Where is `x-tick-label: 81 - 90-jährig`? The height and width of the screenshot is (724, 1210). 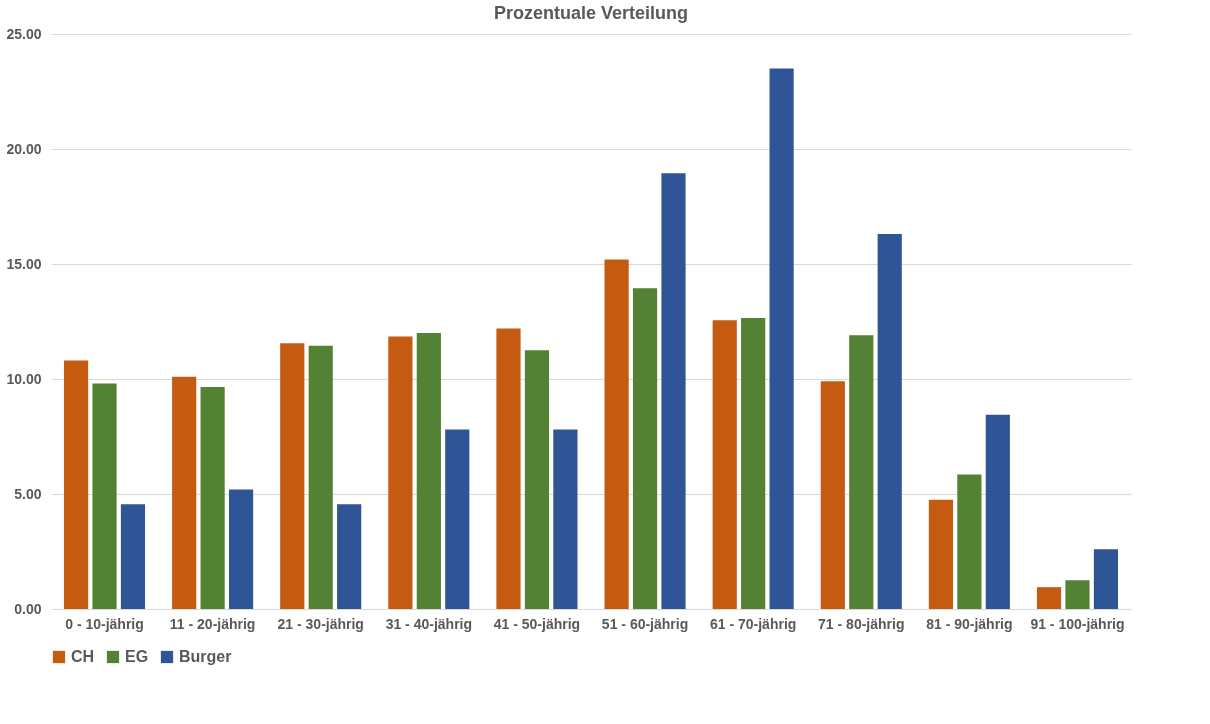 x-tick-label: 81 - 90-jährig is located at coordinates (969, 623).